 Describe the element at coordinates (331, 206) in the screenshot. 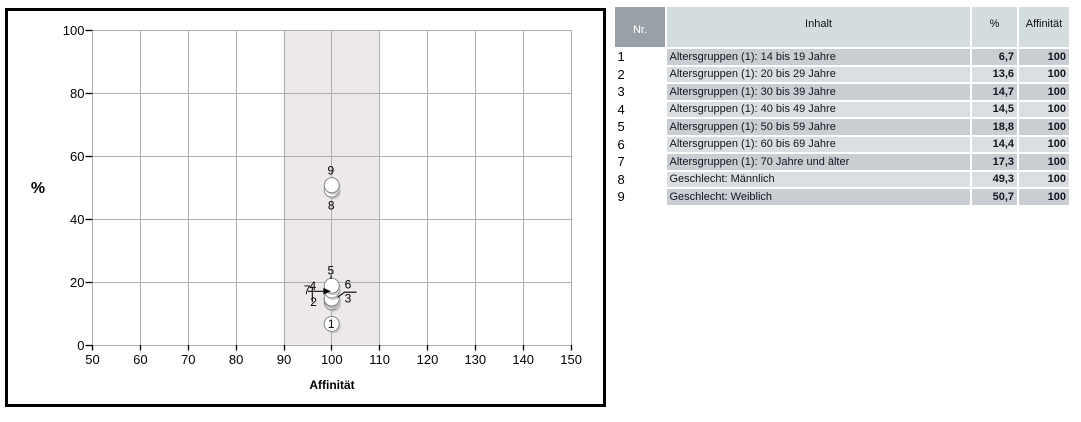

I see `svg-text: 8` at that location.